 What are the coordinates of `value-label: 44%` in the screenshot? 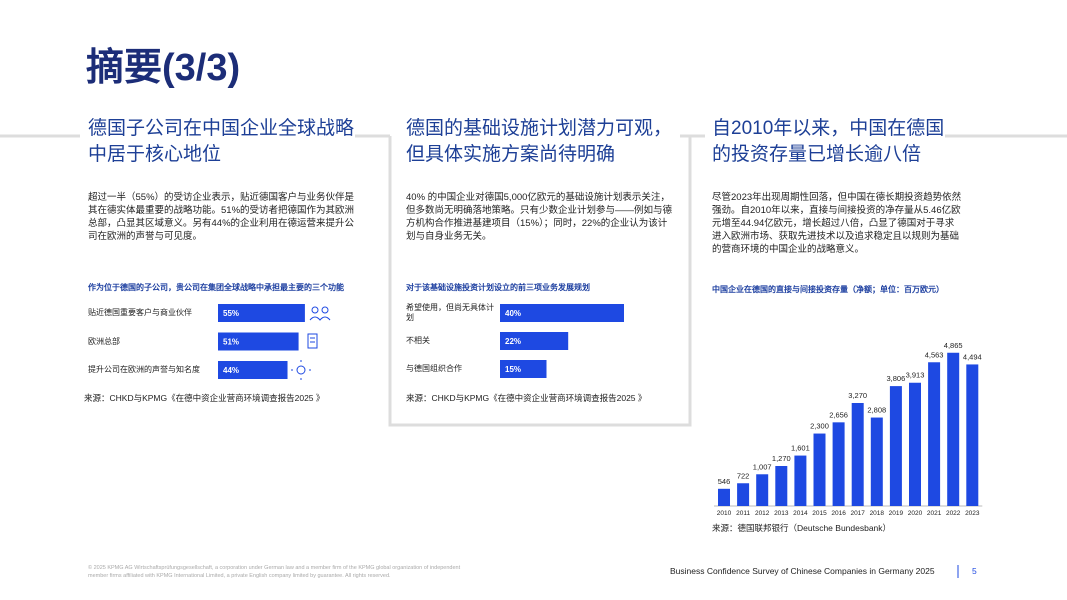 It's located at (231, 370).